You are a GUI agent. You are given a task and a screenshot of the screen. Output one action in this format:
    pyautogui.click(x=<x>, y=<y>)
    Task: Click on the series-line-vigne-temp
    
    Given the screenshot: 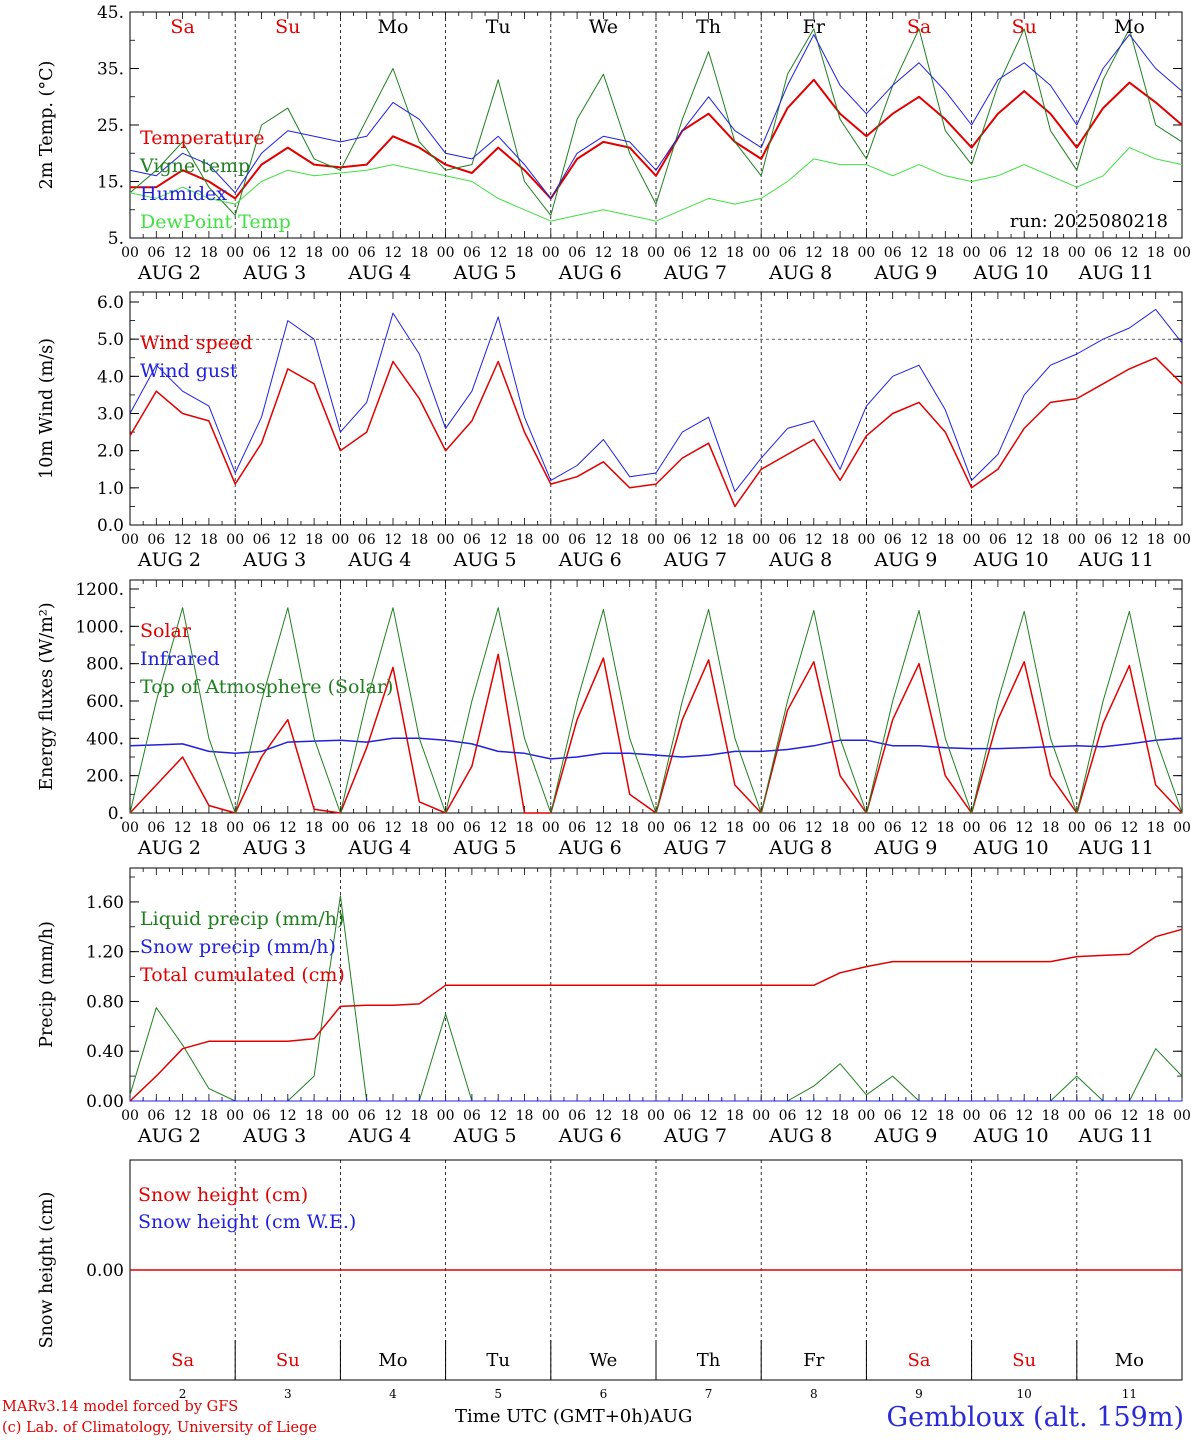 What is the action you would take?
    pyautogui.click(x=656, y=122)
    